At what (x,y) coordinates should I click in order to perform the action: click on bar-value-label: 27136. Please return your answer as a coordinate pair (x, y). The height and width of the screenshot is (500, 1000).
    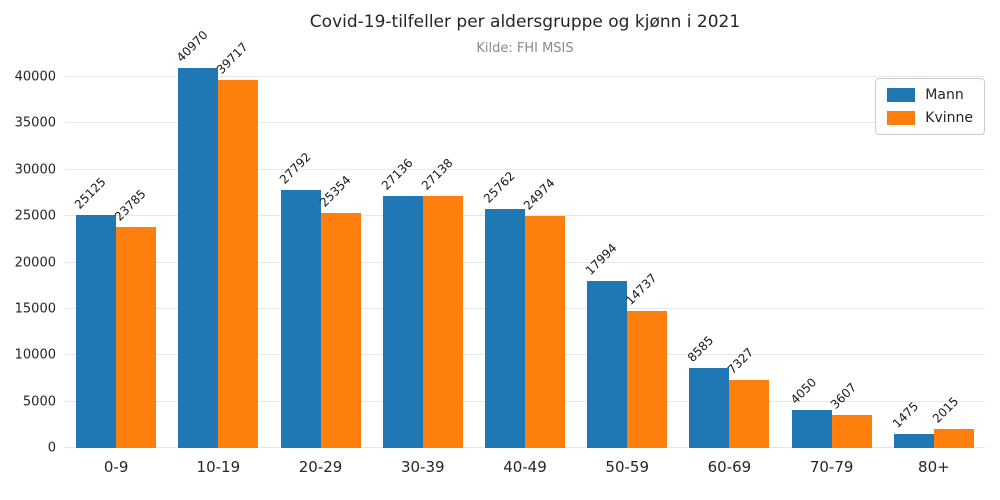
    Looking at the image, I should click on (397, 175).